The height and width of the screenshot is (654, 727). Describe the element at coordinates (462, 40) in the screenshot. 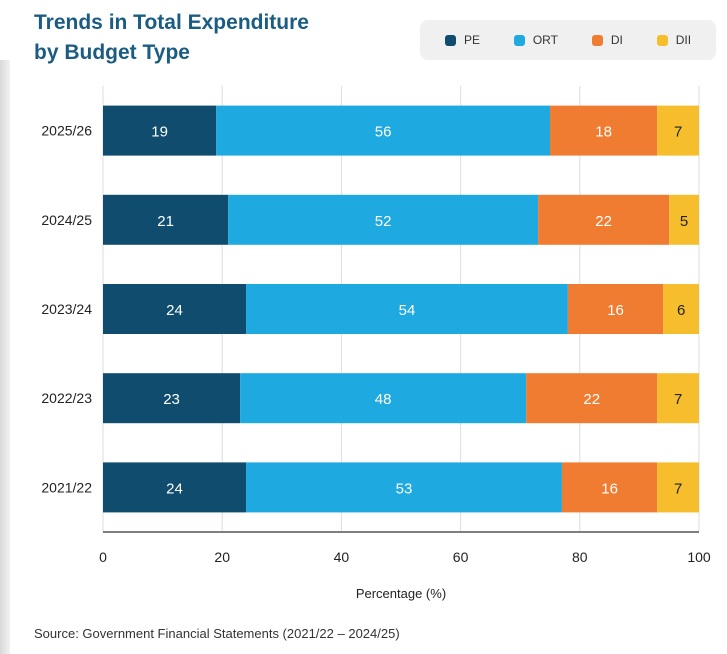

I see `legend-item-pe: PE` at that location.